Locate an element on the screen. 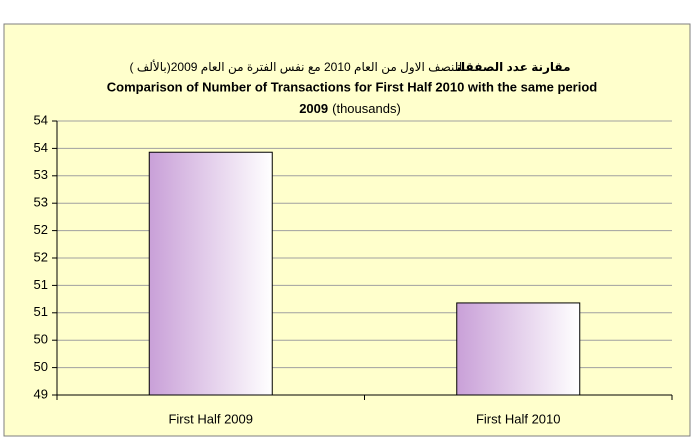 The height and width of the screenshot is (439, 694). title-arabic-bold: مقارنة عدد الصفقات is located at coordinates (513, 67).